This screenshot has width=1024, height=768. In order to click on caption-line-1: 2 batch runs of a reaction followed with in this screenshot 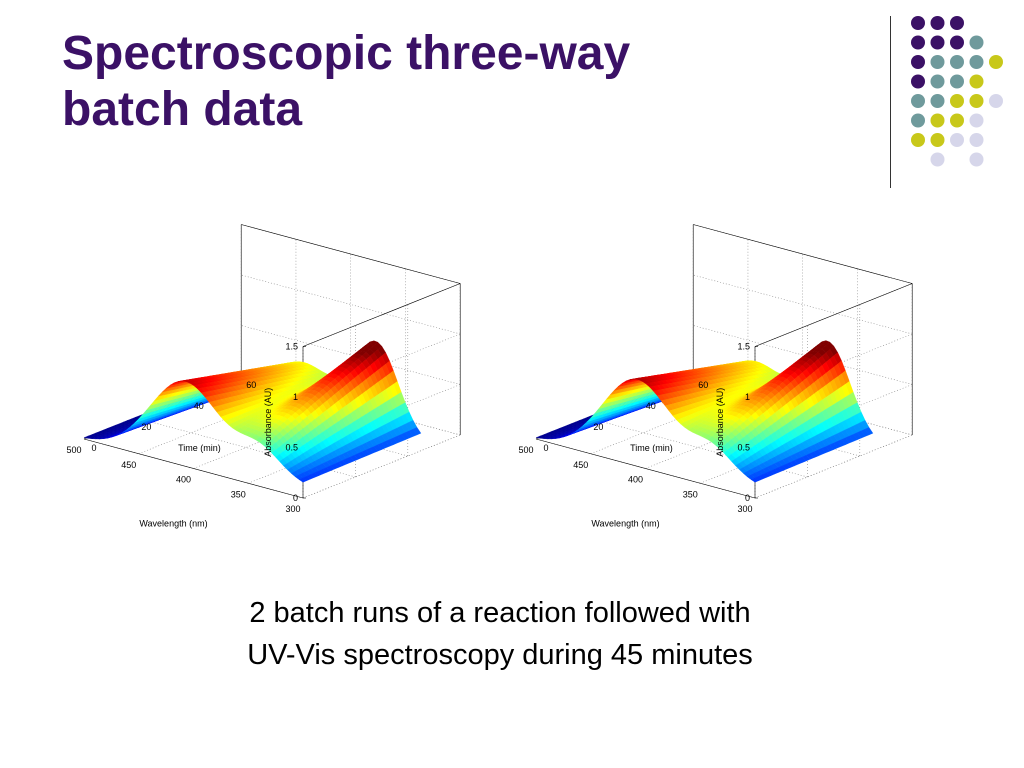, I will do `click(500, 613)`.